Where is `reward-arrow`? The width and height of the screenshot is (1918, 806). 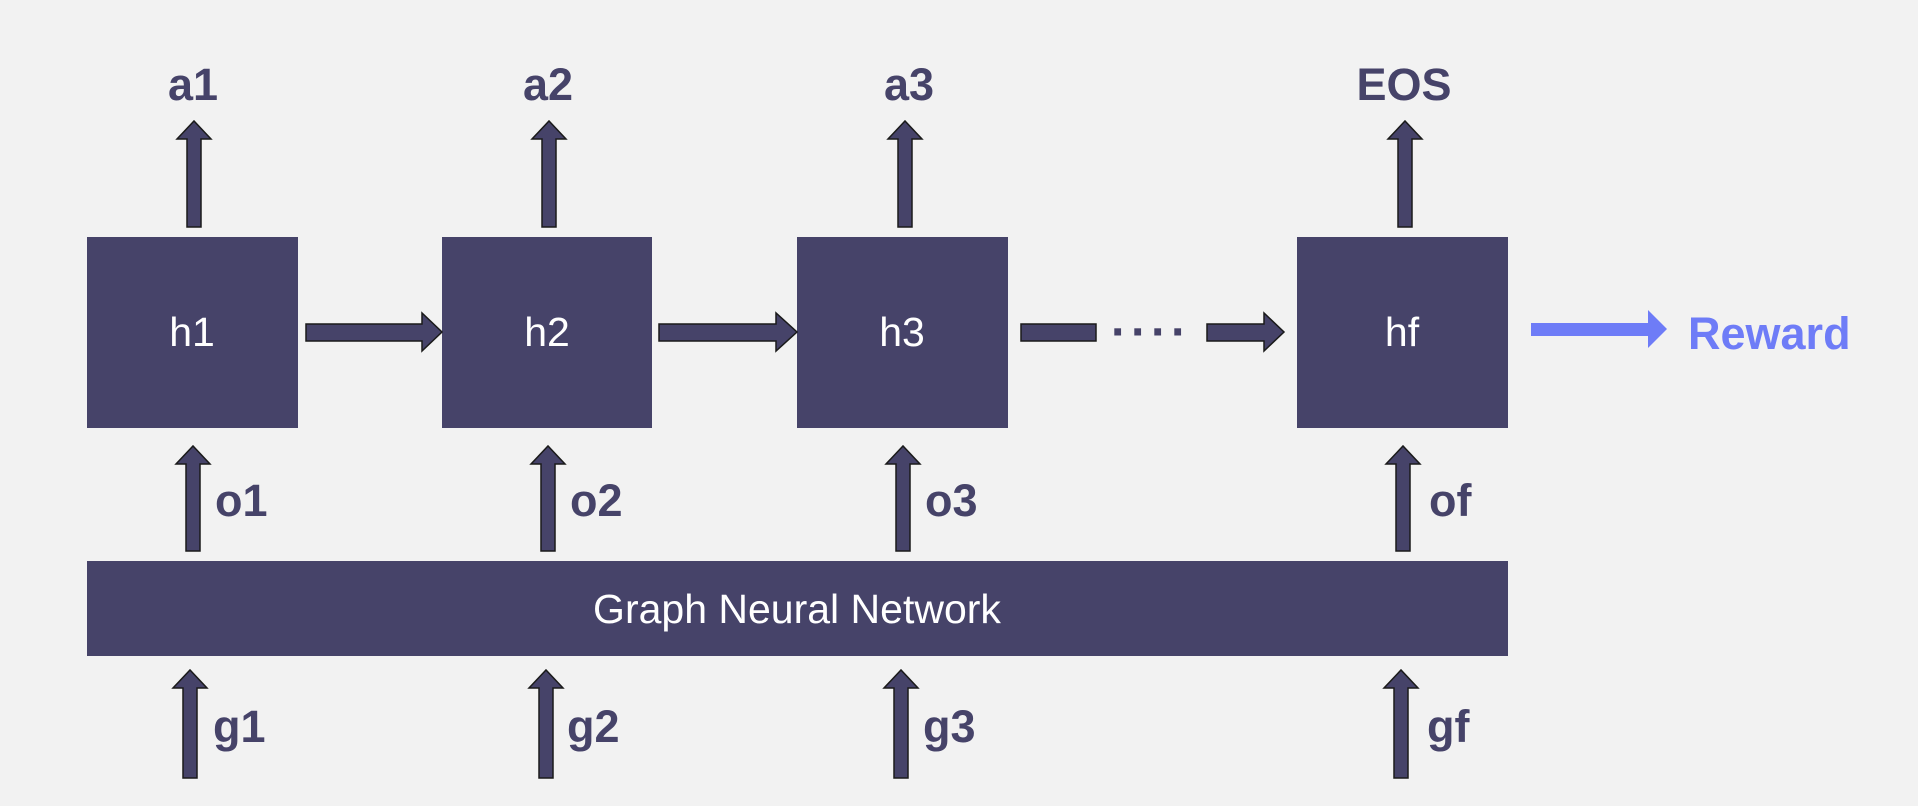 reward-arrow is located at coordinates (1599, 329).